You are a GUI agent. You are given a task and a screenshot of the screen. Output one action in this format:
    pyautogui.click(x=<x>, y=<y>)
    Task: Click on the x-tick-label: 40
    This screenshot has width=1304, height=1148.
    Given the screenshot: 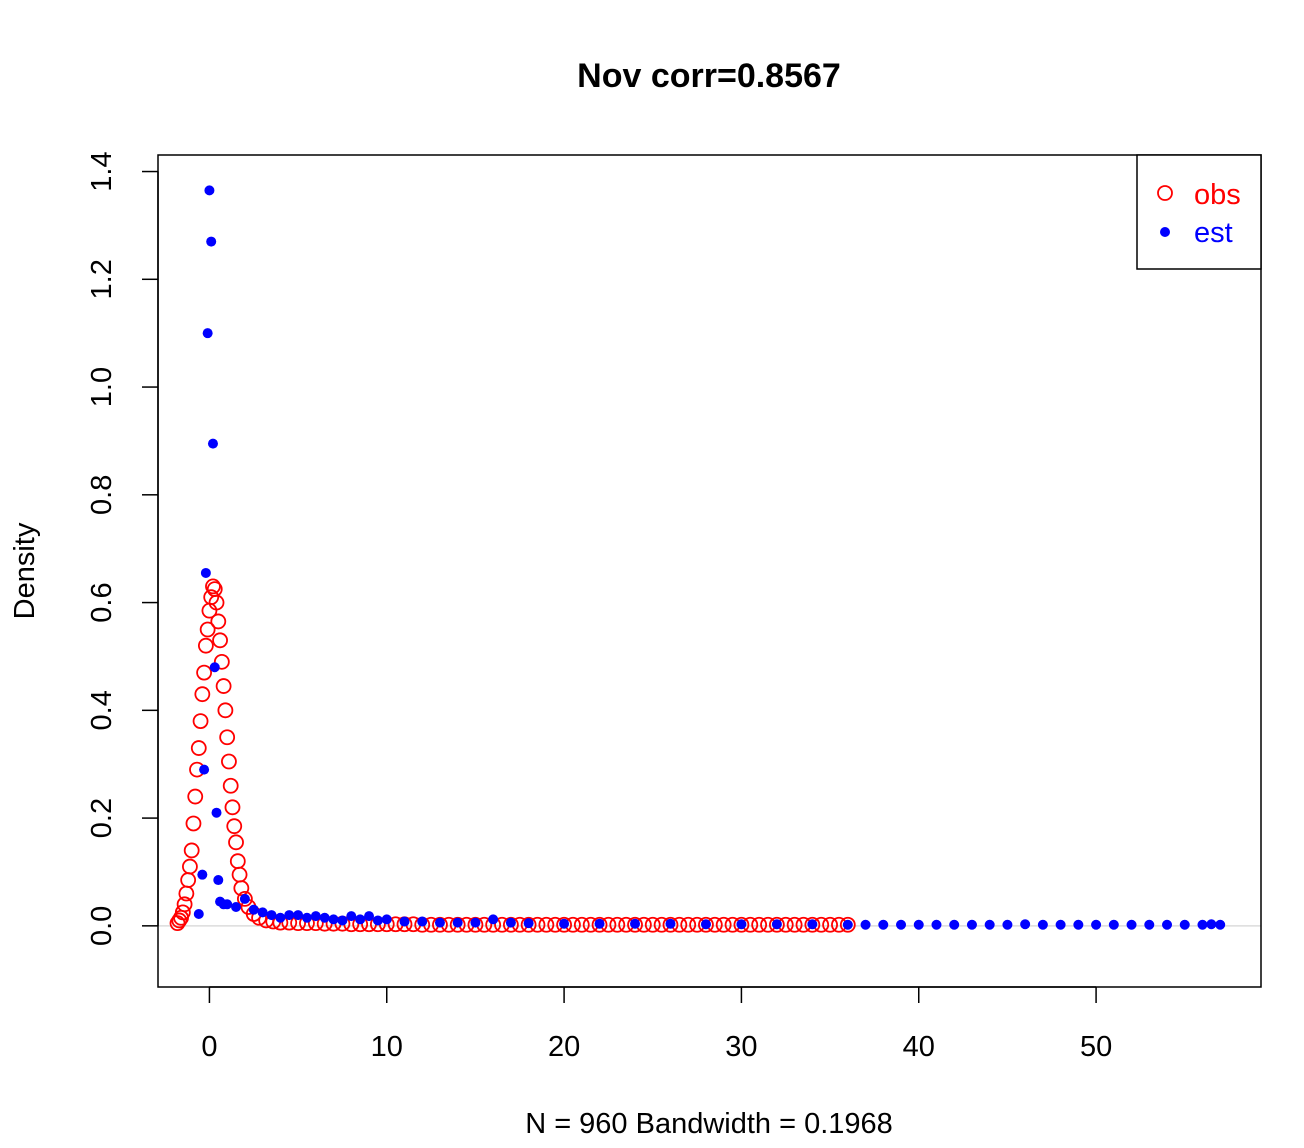 What is the action you would take?
    pyautogui.click(x=919, y=1047)
    